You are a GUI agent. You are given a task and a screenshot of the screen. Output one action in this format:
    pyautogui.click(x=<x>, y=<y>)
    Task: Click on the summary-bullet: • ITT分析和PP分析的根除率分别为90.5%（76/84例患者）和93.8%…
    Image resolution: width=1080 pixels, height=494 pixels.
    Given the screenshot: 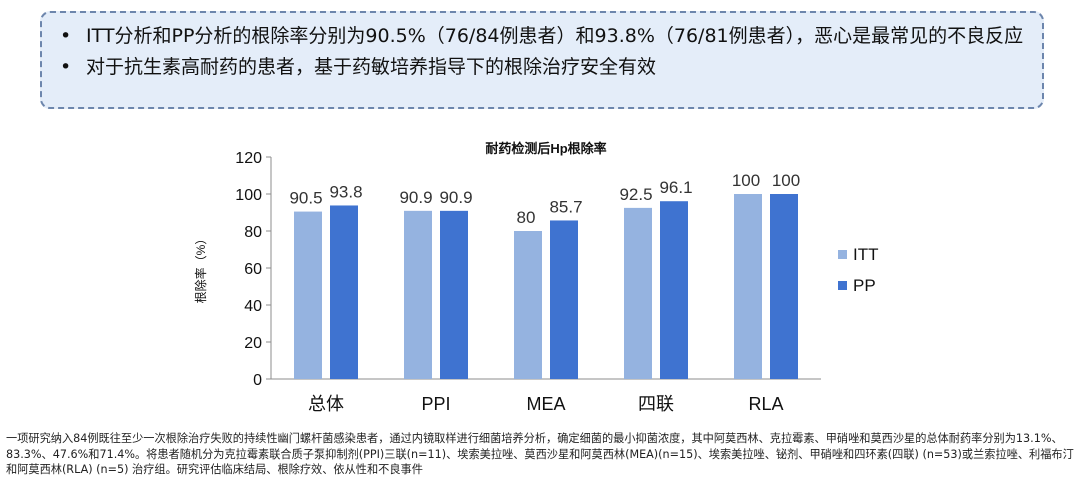 What is the action you would take?
    pyautogui.click(x=543, y=36)
    